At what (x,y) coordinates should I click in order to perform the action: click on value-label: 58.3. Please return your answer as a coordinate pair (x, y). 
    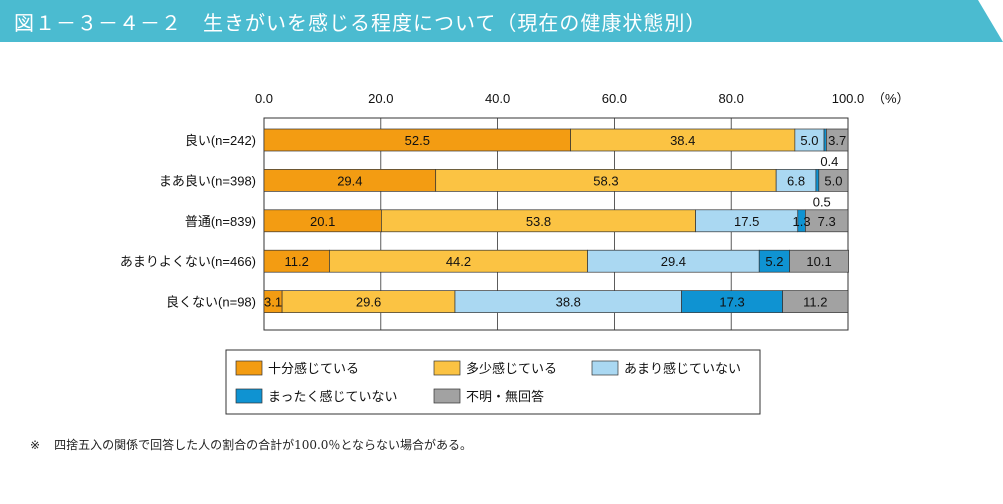
    Looking at the image, I should click on (605, 180).